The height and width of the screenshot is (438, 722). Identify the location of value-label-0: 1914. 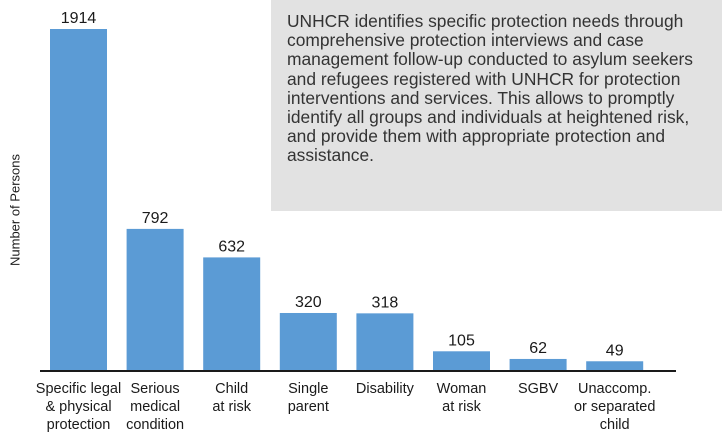
(79, 18).